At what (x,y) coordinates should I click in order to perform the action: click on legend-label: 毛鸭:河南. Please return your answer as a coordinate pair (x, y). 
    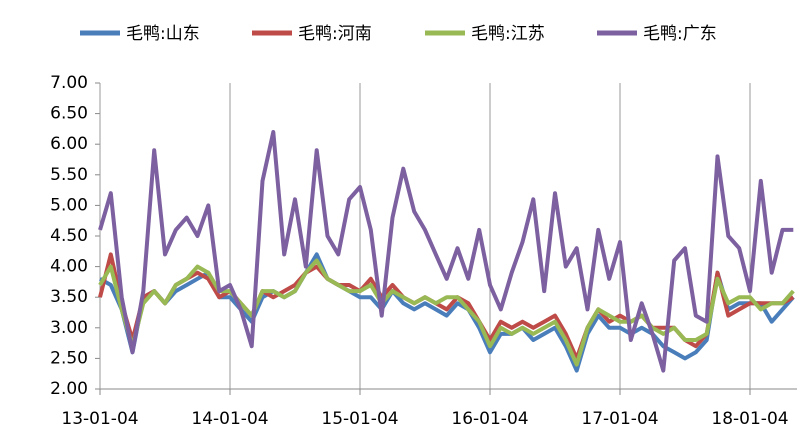
    Looking at the image, I should click on (335, 34).